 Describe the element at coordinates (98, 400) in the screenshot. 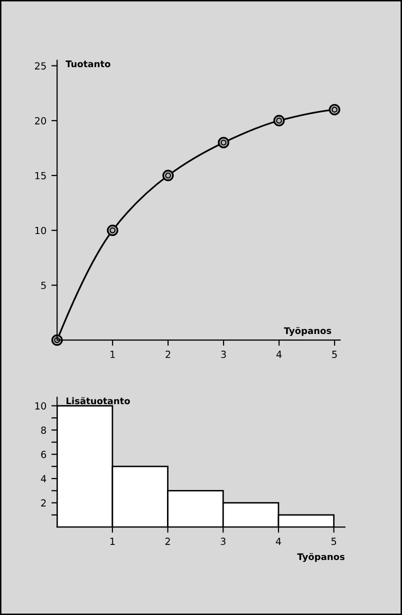

I see `y-axis-title: Lisätuotanto` at that location.